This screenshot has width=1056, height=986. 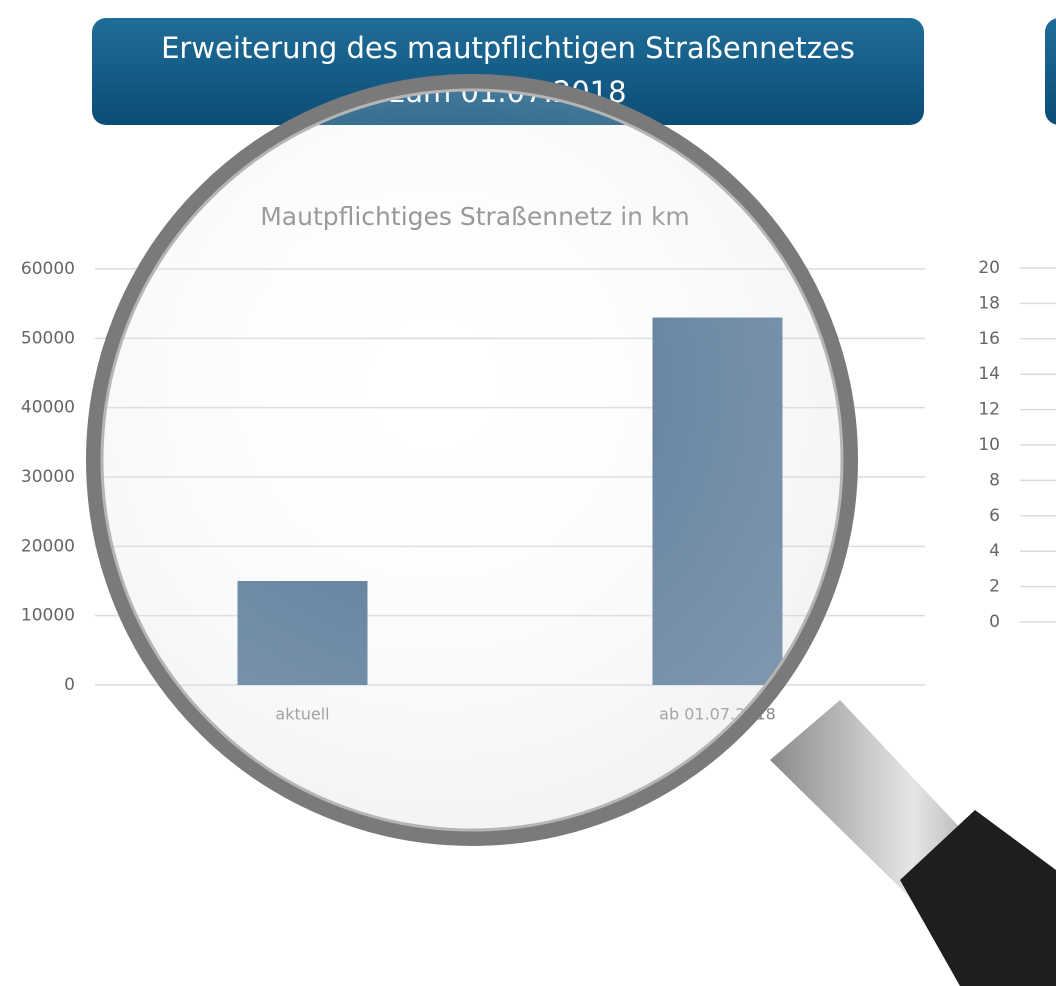 I want to click on y-tick-label: 20000, so click(x=48, y=546).